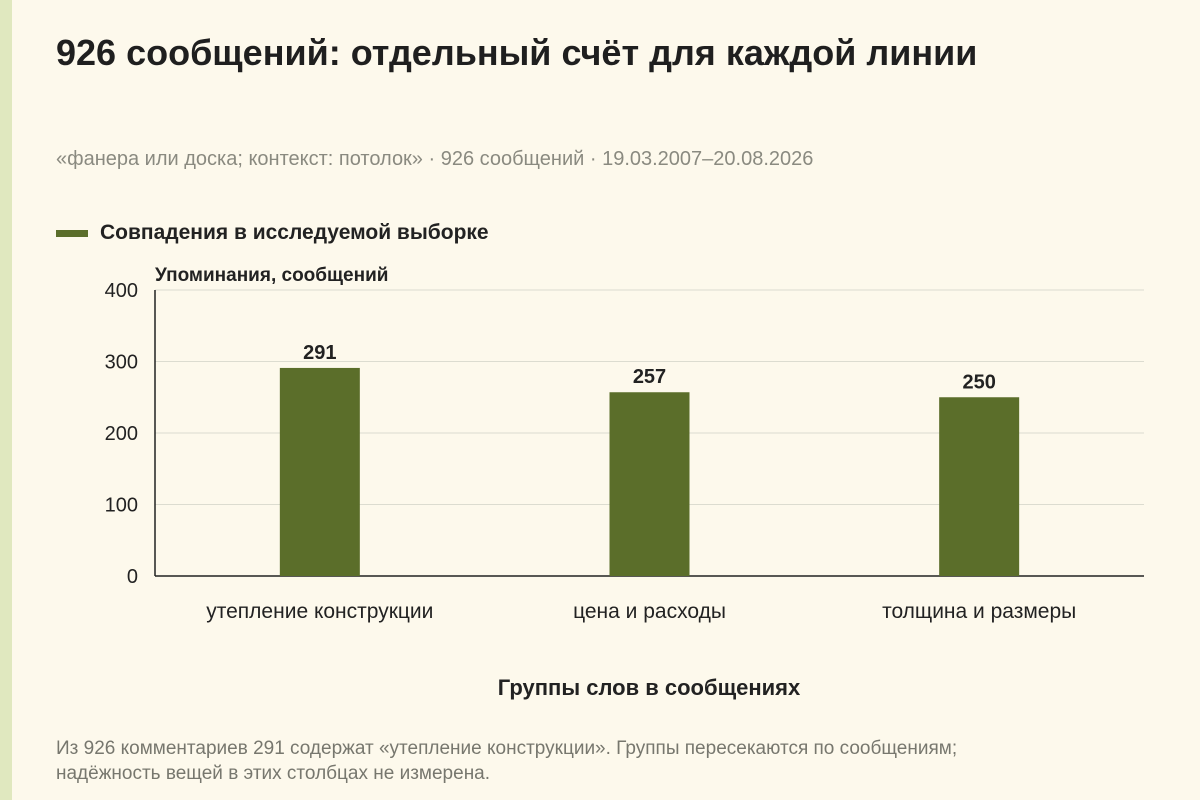 This screenshot has width=1200, height=800. What do you see at coordinates (979, 611) in the screenshot?
I see `x-category-label: толщина и размеры` at bounding box center [979, 611].